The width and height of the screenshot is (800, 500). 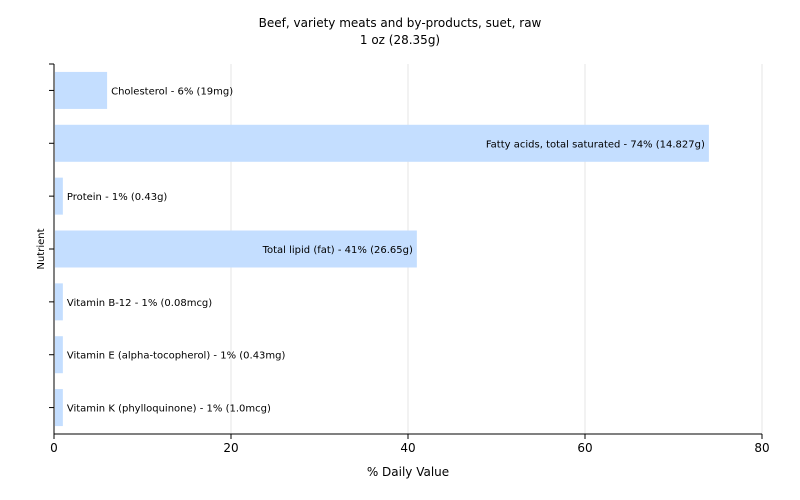 What do you see at coordinates (584, 448) in the screenshot?
I see `x-tick-label: 60` at bounding box center [584, 448].